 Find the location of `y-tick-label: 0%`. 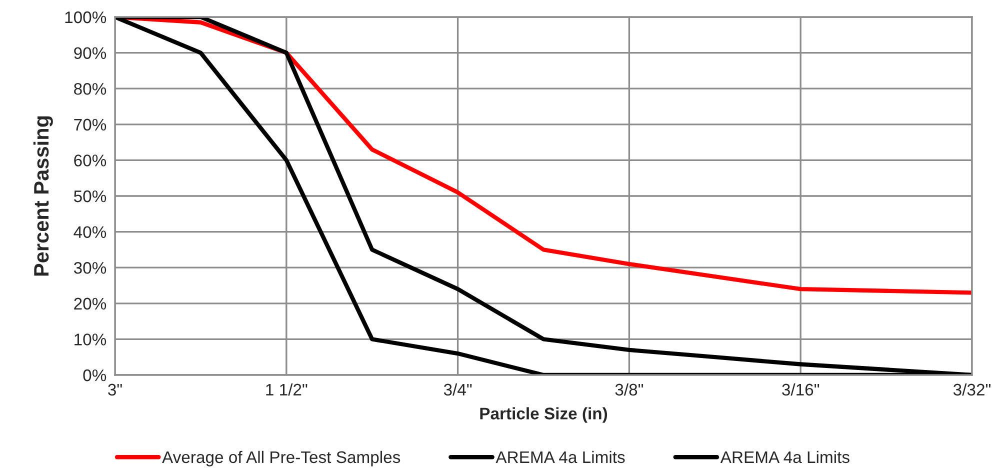

y-tick-label: 0% is located at coordinates (94, 375).